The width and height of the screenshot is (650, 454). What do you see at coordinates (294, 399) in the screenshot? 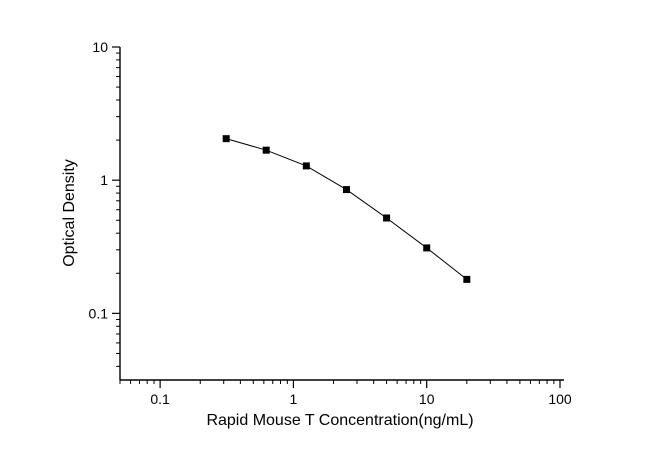
I see `x-tick-label: 1` at bounding box center [294, 399].